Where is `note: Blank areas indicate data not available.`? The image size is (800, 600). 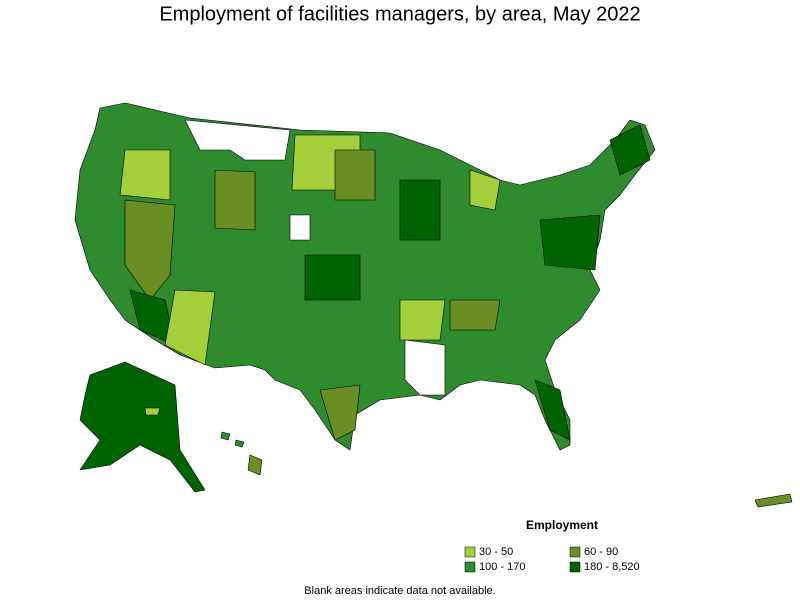
note: Blank areas indicate data not available. is located at coordinates (399, 591).